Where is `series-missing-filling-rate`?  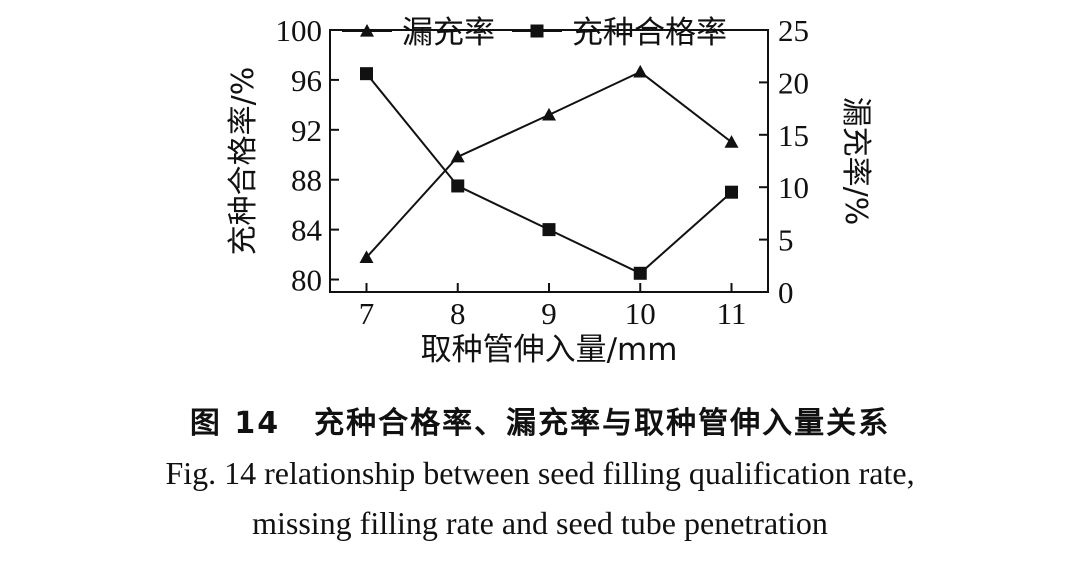
series-missing-filling-rate is located at coordinates (549, 164).